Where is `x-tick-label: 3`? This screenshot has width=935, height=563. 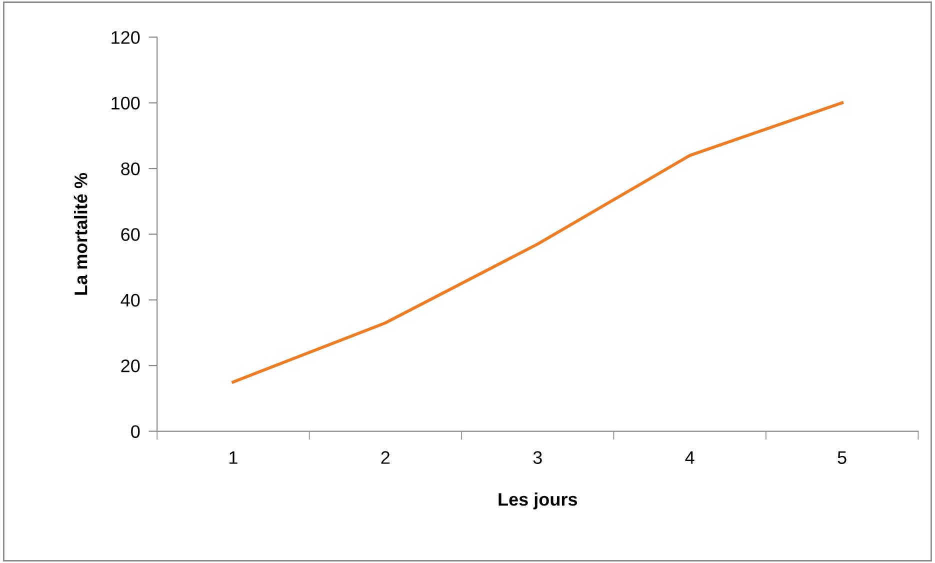 x-tick-label: 3 is located at coordinates (537, 457).